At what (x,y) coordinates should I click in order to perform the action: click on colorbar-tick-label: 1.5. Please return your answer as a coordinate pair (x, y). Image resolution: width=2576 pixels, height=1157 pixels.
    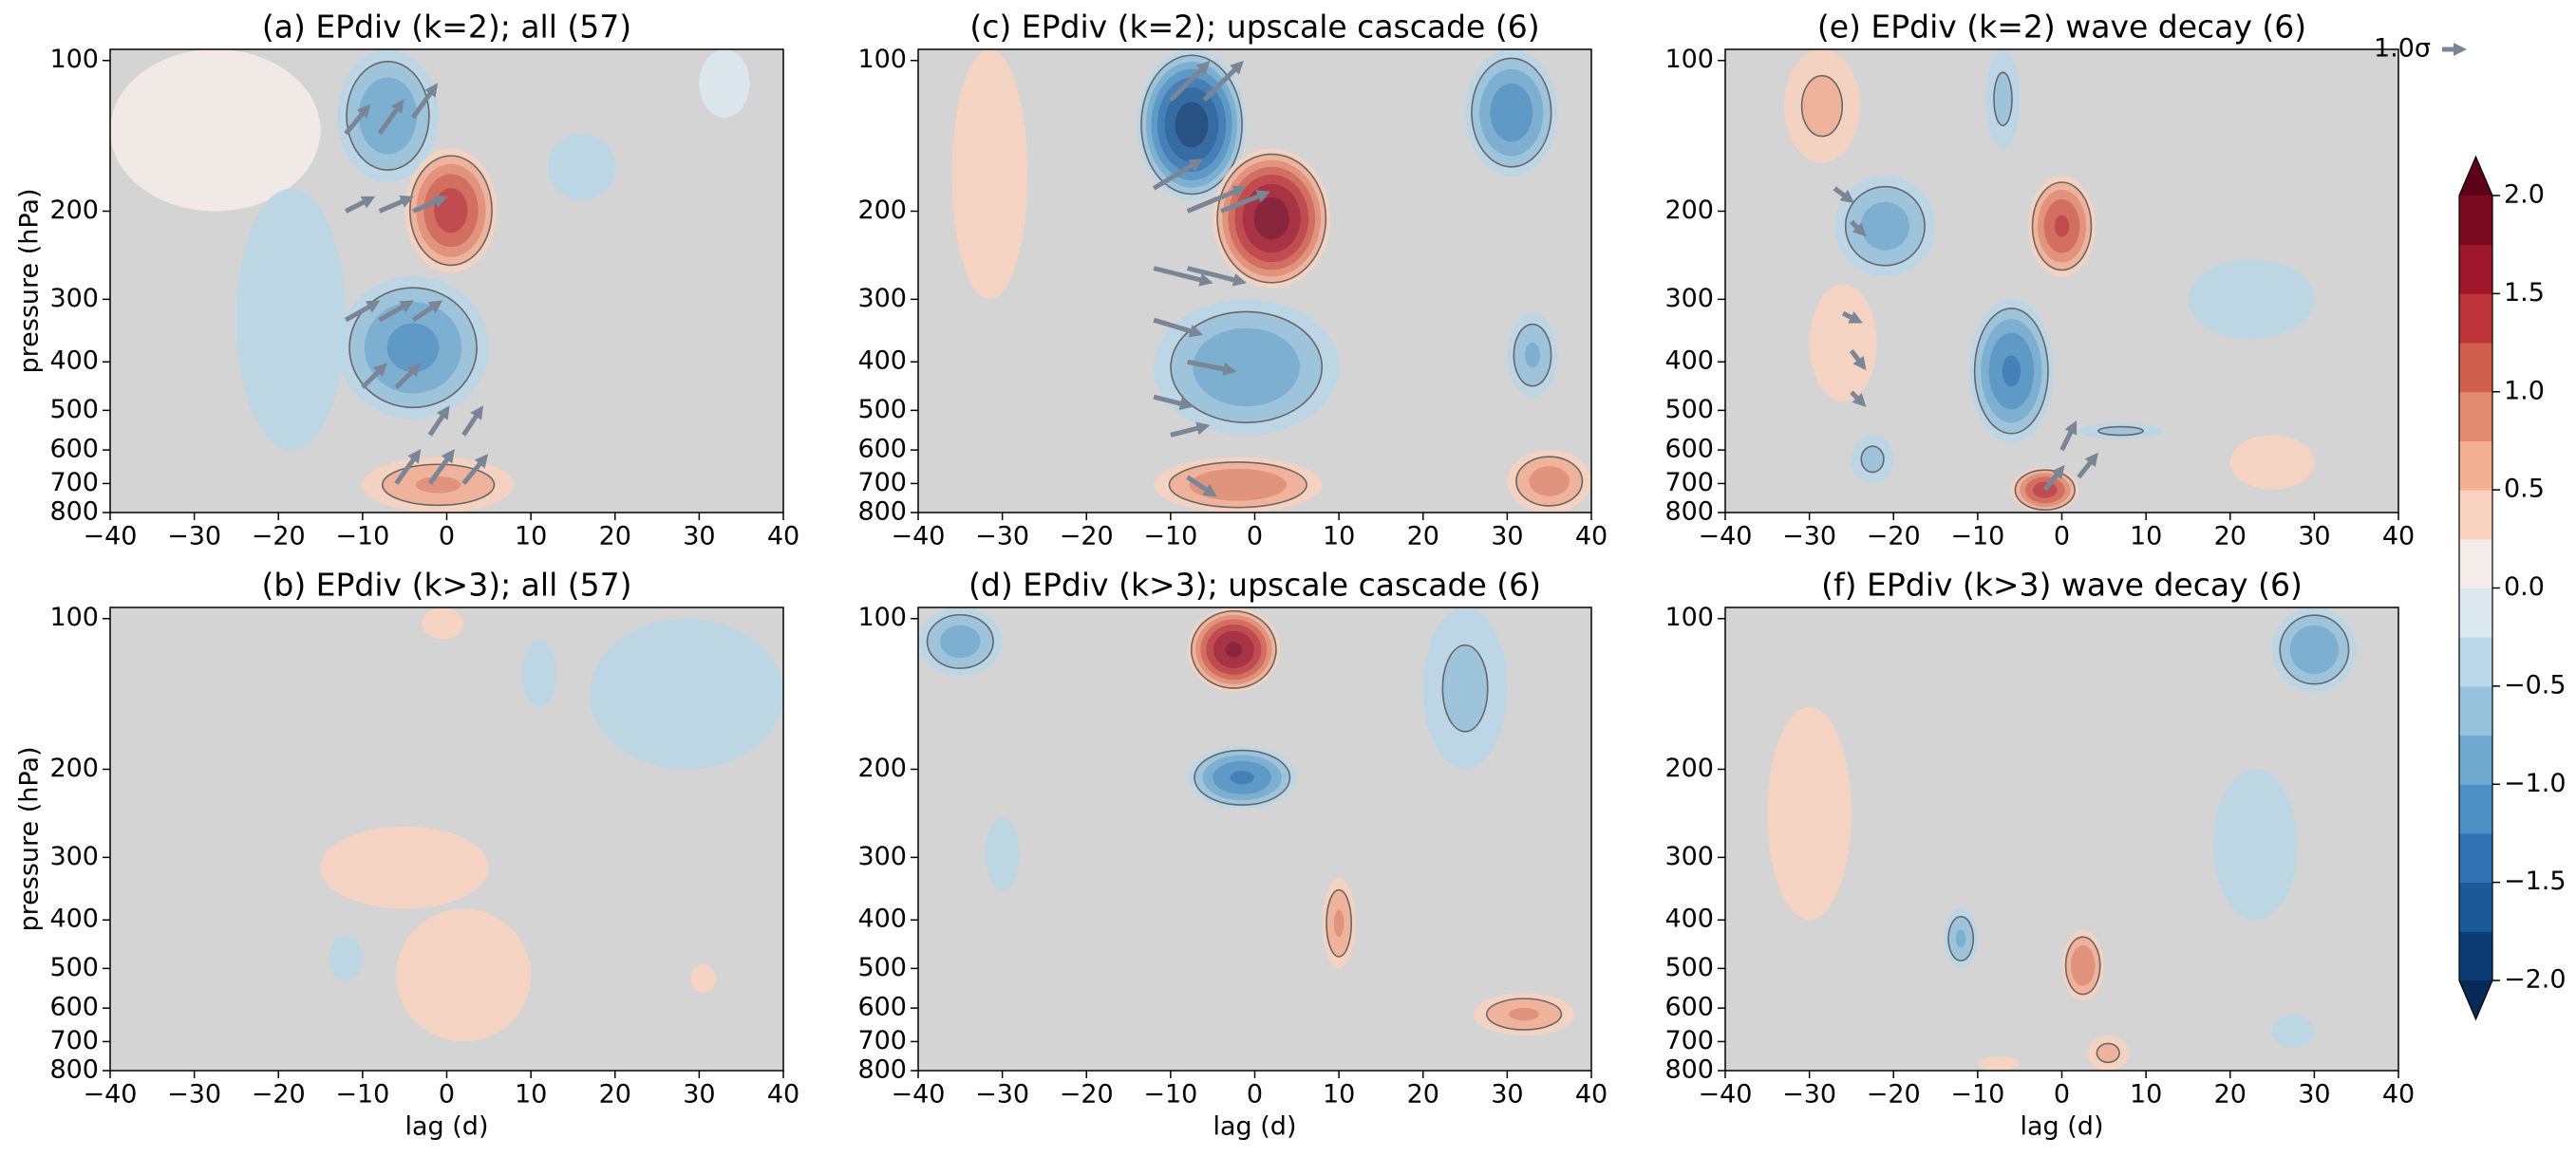
    Looking at the image, I should click on (2524, 293).